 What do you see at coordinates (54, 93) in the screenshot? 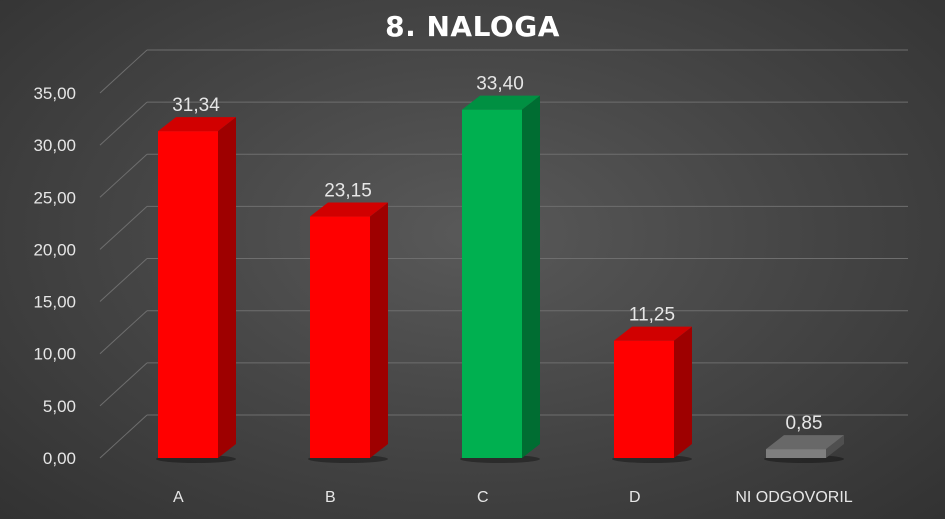
I see `y-tick-label: 35,00` at bounding box center [54, 93].